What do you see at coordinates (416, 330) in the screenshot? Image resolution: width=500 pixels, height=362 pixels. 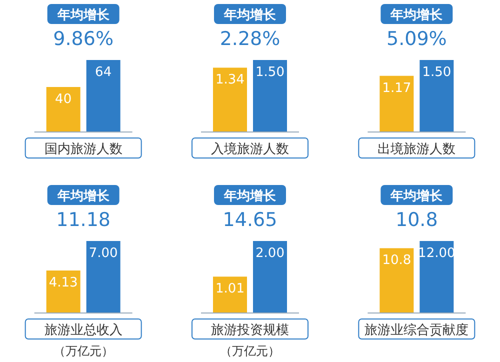 I see `x-axis-title: 旅游业综合贡献度` at bounding box center [416, 330].